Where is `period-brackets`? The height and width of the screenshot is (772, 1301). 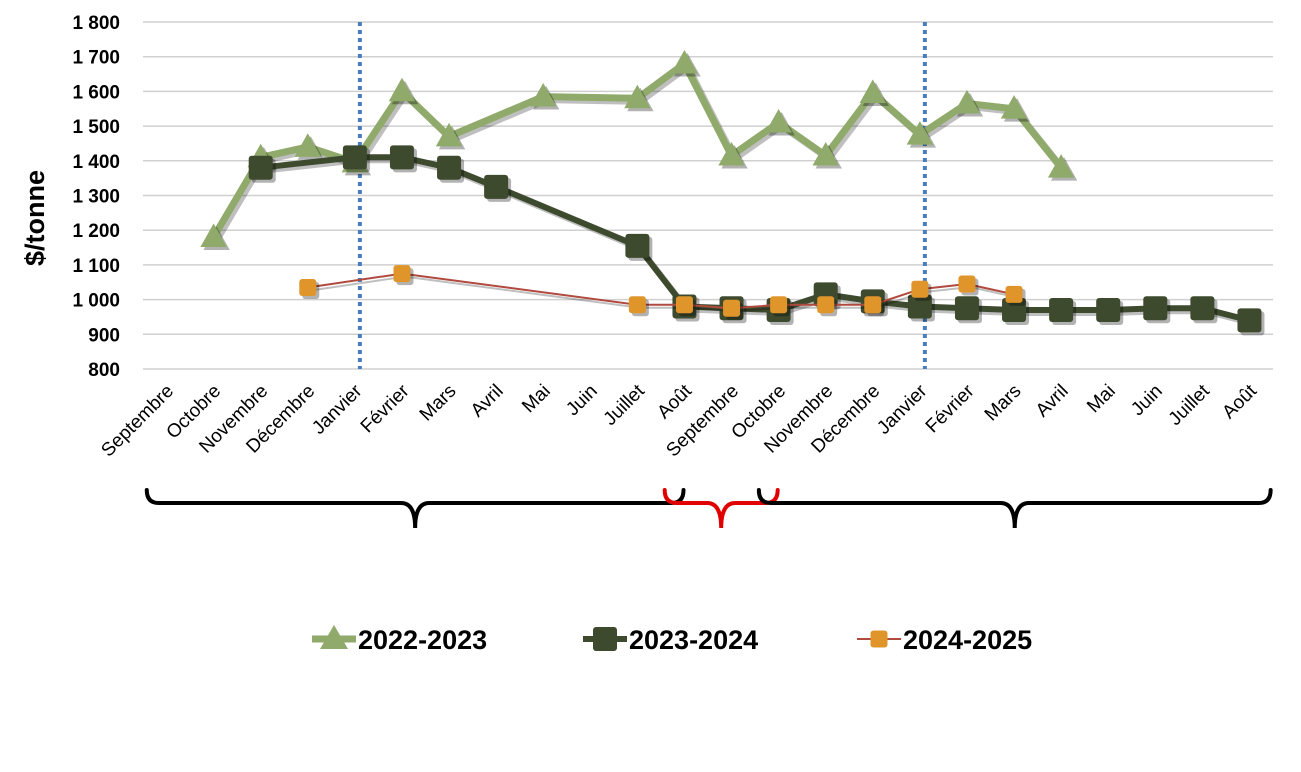 period-brackets is located at coordinates (708, 508).